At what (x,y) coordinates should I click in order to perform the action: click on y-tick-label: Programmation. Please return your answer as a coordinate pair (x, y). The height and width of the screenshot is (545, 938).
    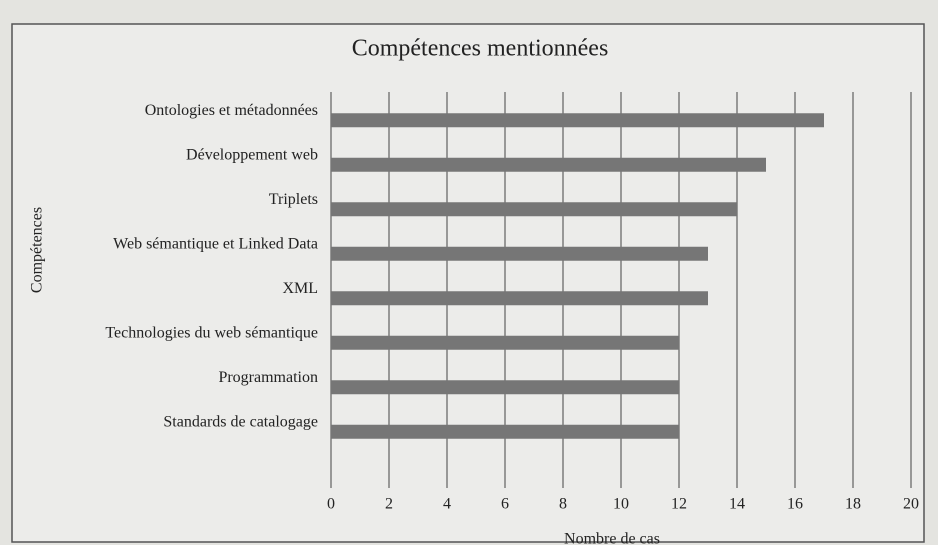
    Looking at the image, I should click on (268, 377).